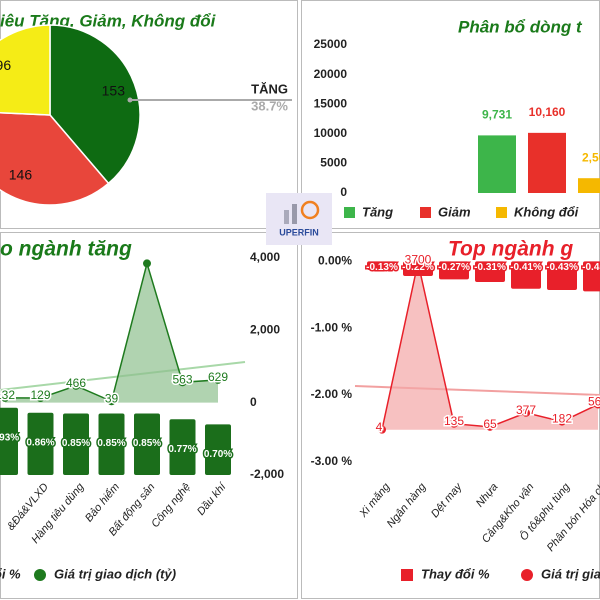  Describe the element at coordinates (546, 211) in the screenshot. I see `legend-label: Không đổi` at that location.